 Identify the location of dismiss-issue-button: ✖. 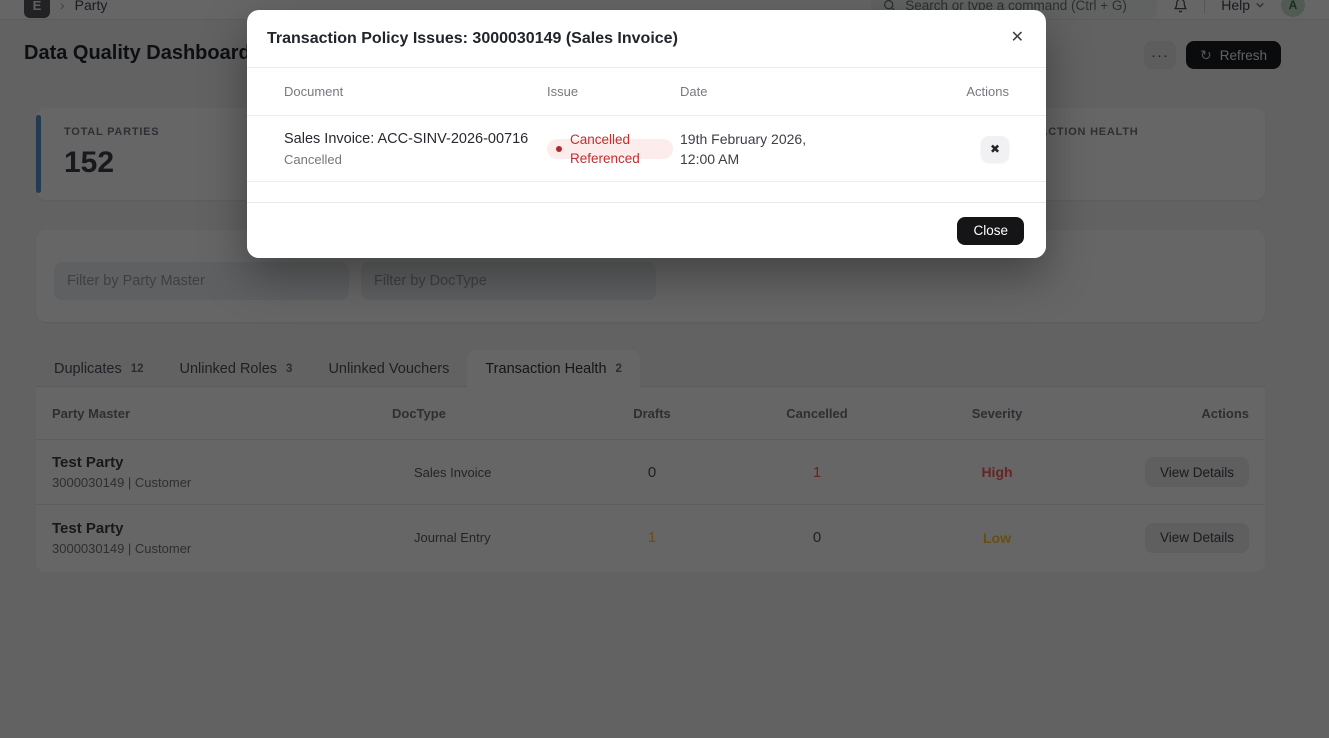
(995, 148).